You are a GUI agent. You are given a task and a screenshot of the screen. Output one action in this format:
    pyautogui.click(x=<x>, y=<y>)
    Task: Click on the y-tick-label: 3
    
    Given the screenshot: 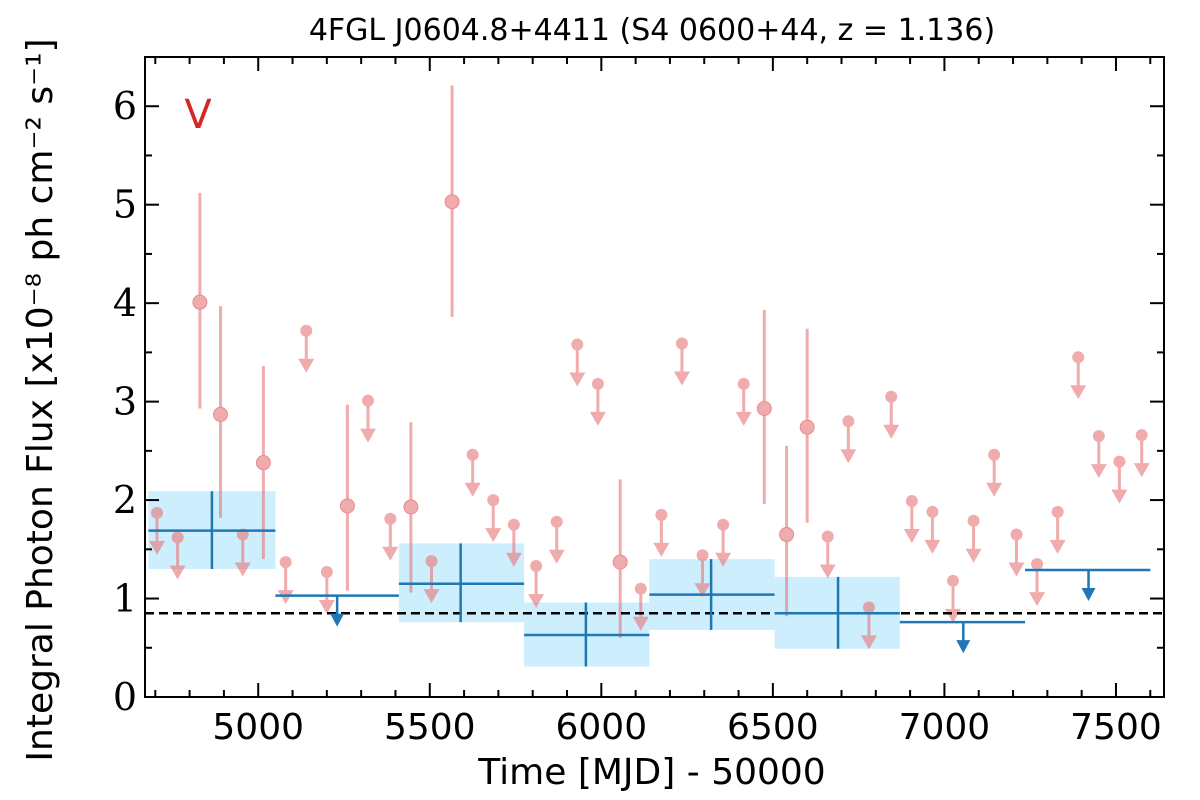 What is the action you would take?
    pyautogui.click(x=125, y=402)
    